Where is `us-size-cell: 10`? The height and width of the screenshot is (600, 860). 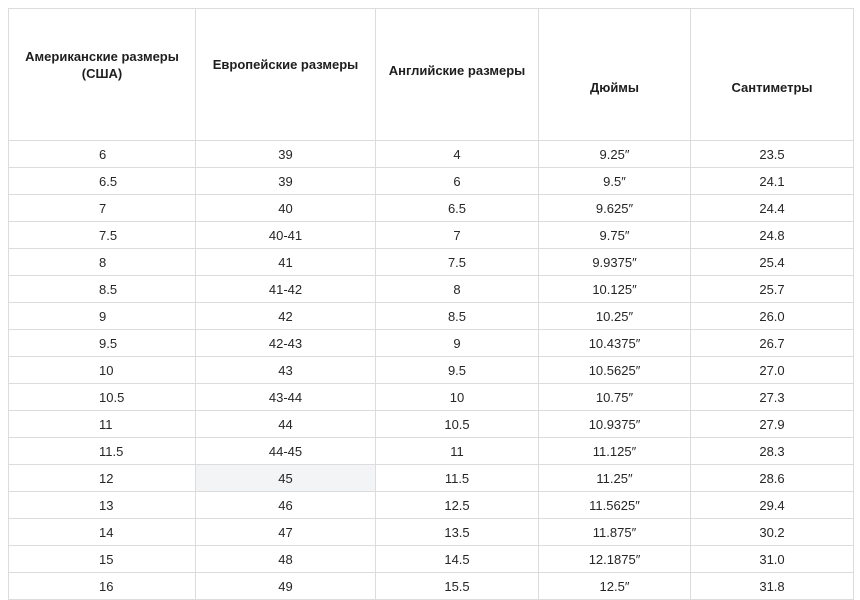
us-size-cell: 10 is located at coordinates (102, 370).